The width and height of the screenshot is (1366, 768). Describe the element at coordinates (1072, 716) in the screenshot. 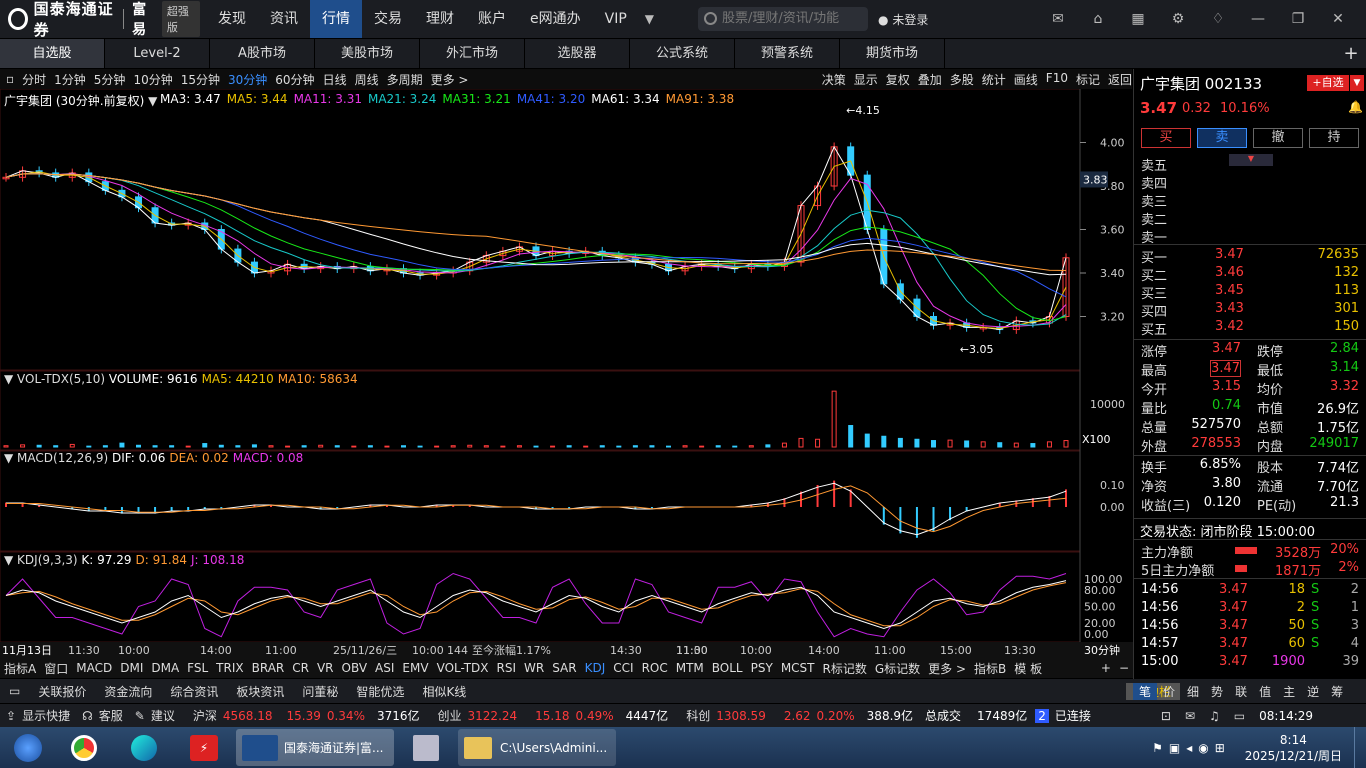

I see `connection-status: 已连接` at that location.